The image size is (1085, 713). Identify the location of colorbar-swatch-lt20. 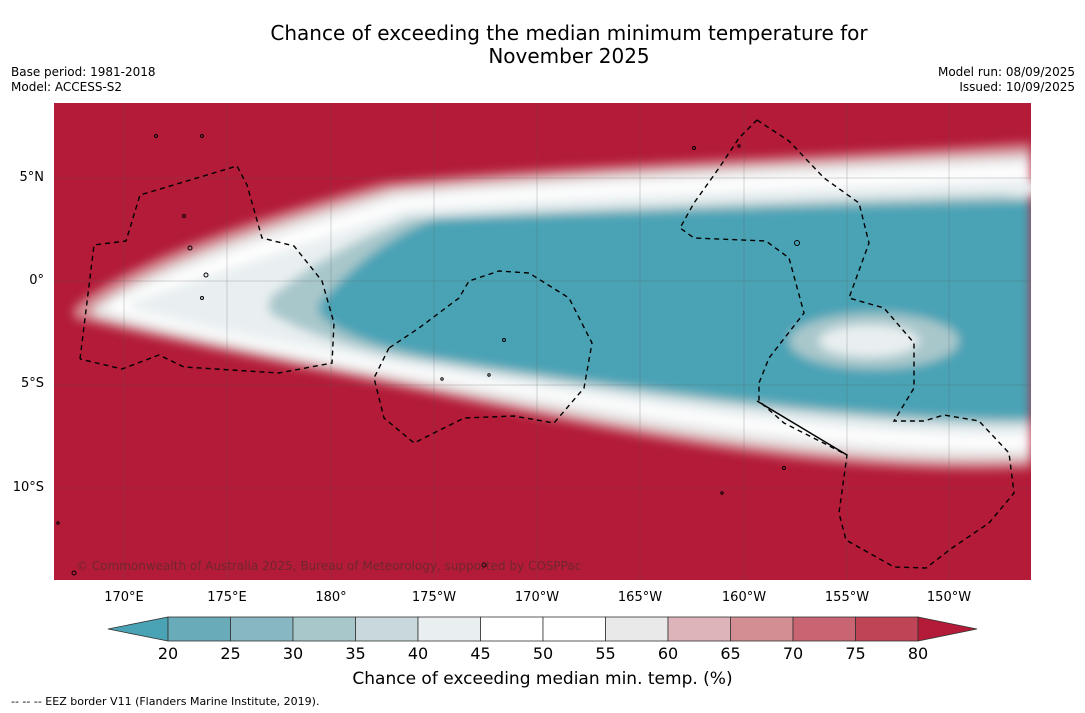
(138, 629).